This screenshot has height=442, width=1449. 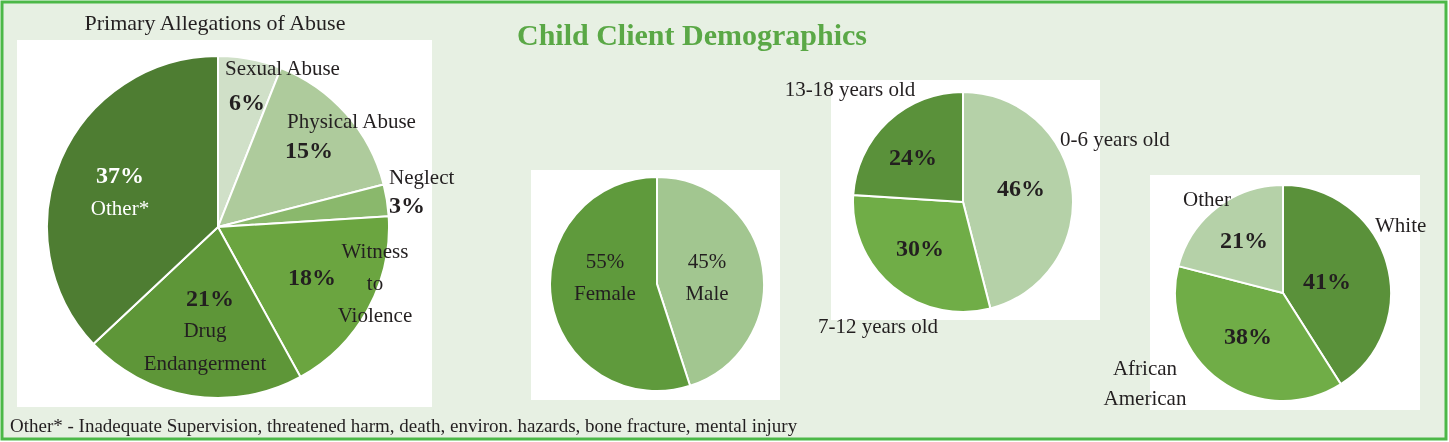 What do you see at coordinates (1207, 199) in the screenshot?
I see `slice-label: Other` at bounding box center [1207, 199].